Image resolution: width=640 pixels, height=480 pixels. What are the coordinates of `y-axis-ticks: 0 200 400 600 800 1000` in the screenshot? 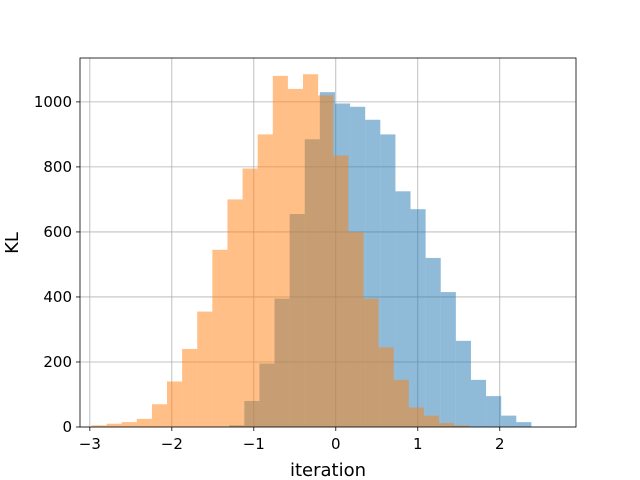 It's located at (57, 264).